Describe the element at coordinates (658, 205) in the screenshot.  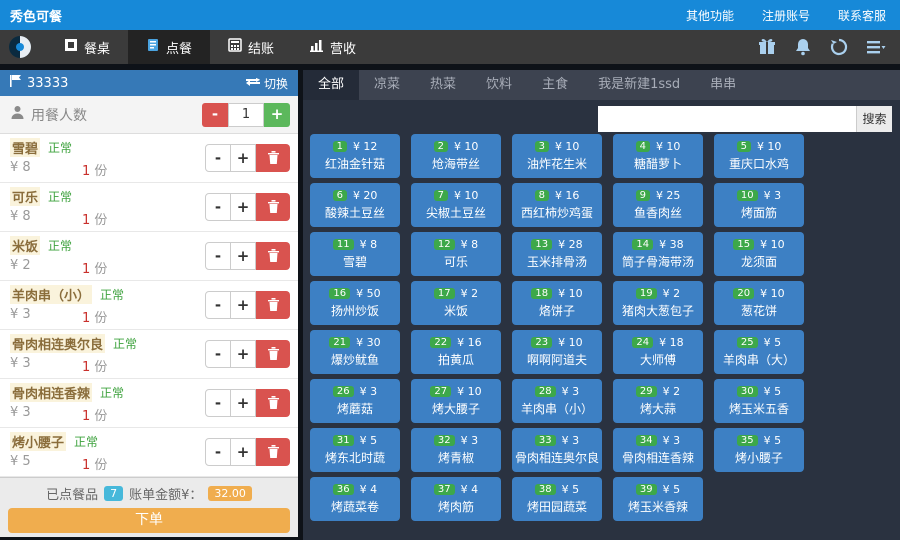
I see `menu-item-tile: 9 ¥ 25 鱼香肉丝` at that location.